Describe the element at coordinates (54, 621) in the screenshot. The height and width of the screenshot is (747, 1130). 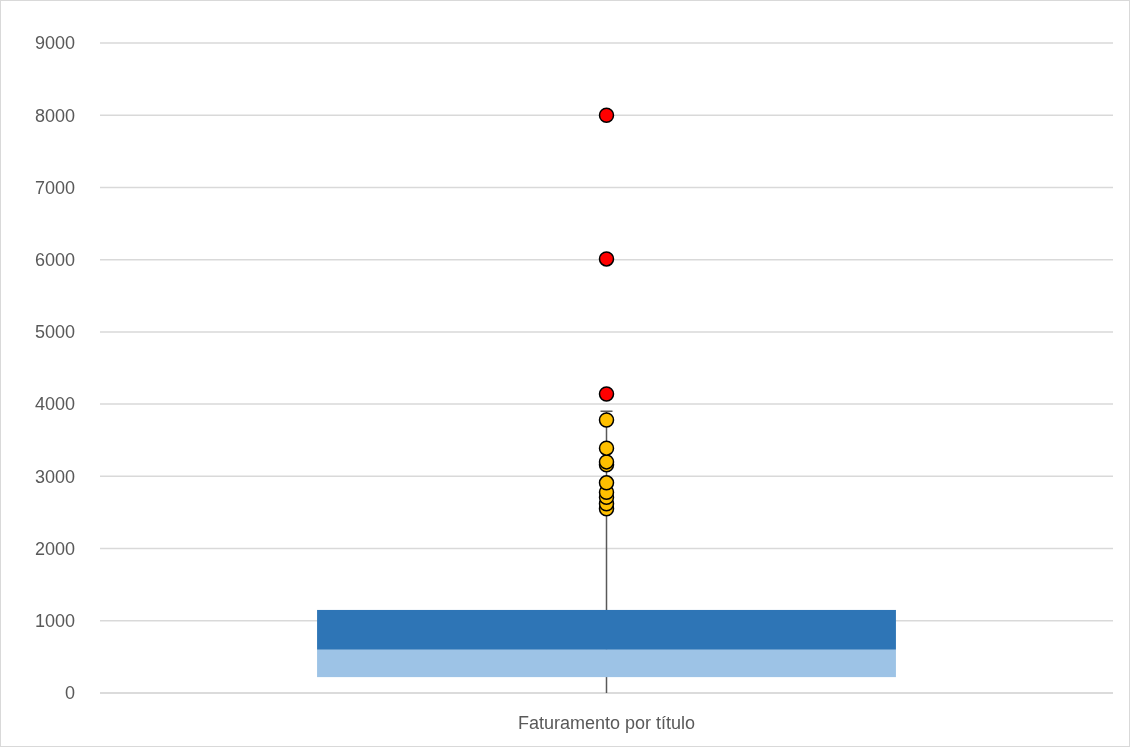
I see `y-tick-label: 1000` at that location.